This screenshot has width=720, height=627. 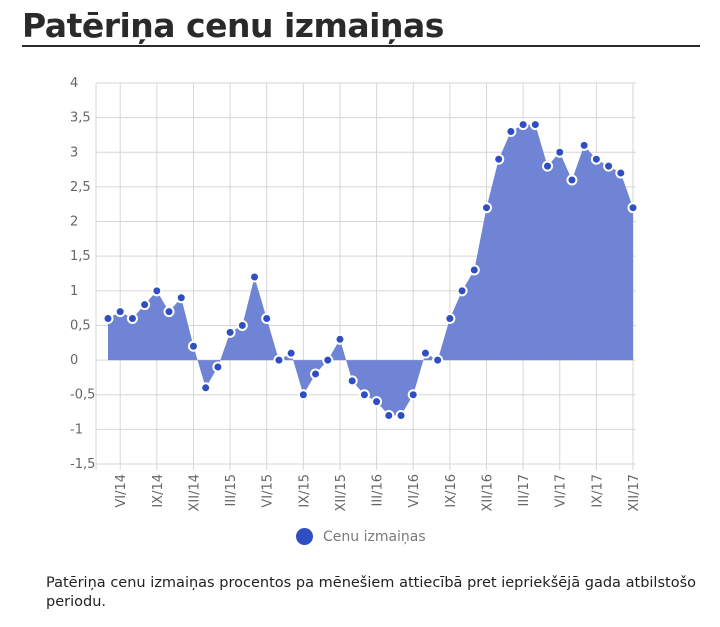 I want to click on legend: Cenu izmaiņas, so click(x=361, y=536).